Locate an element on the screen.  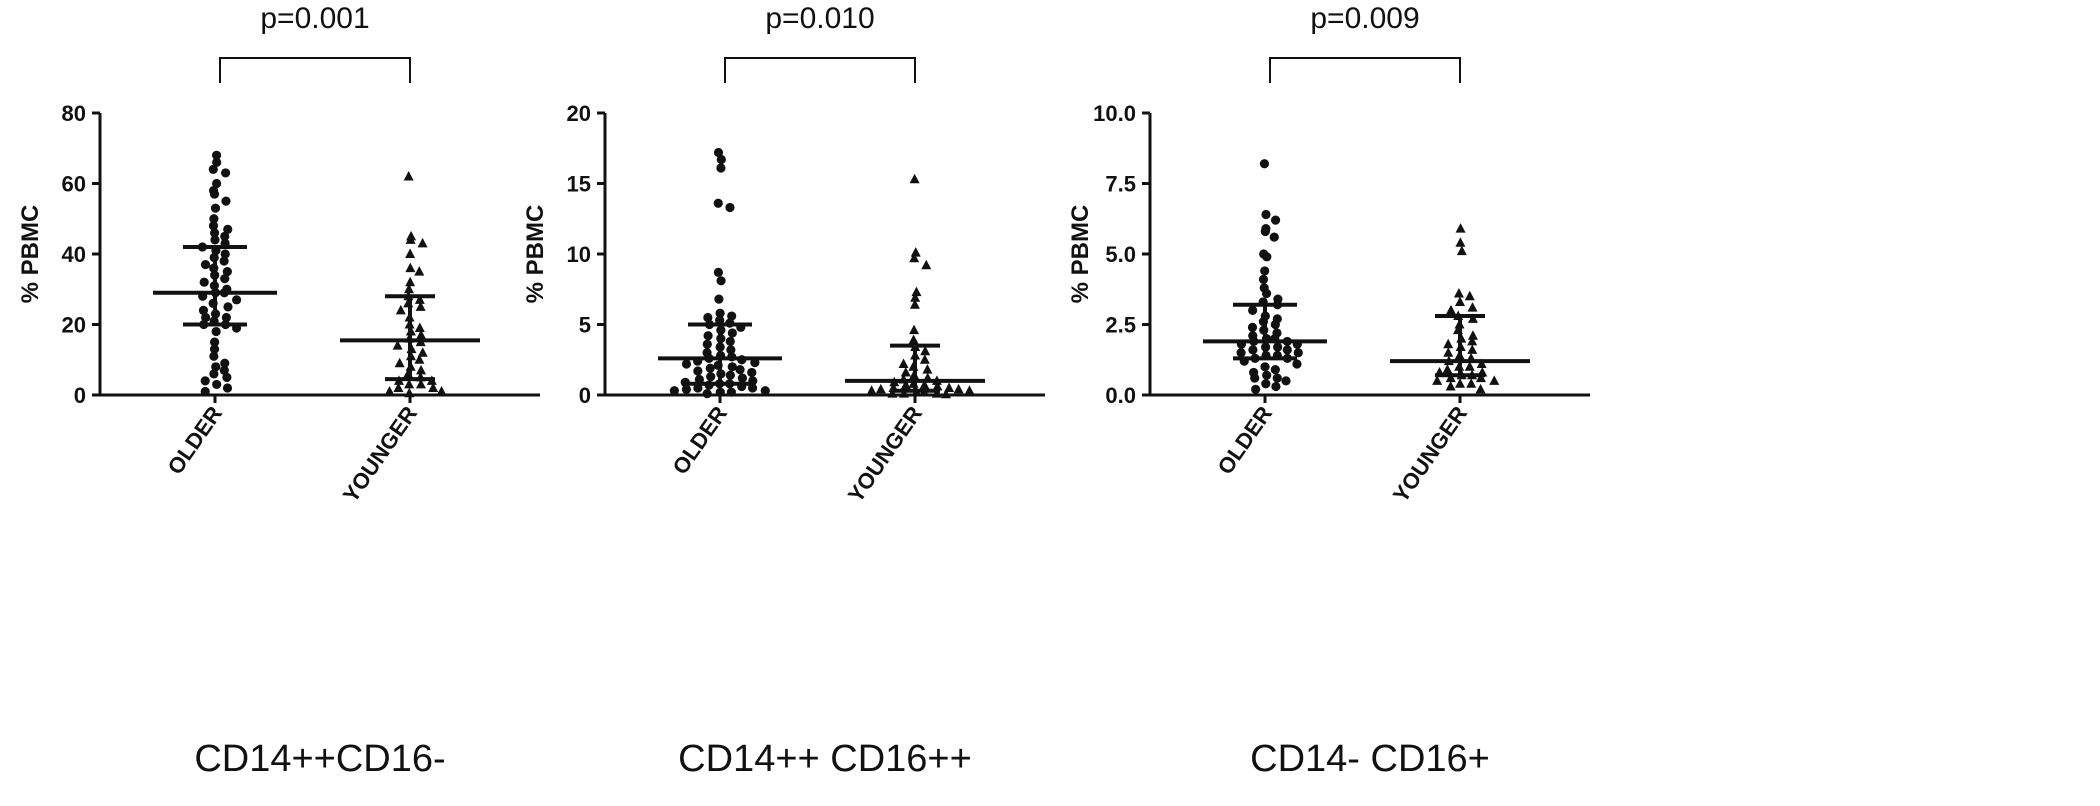
y-tick-label: 5 is located at coordinates (585, 325).